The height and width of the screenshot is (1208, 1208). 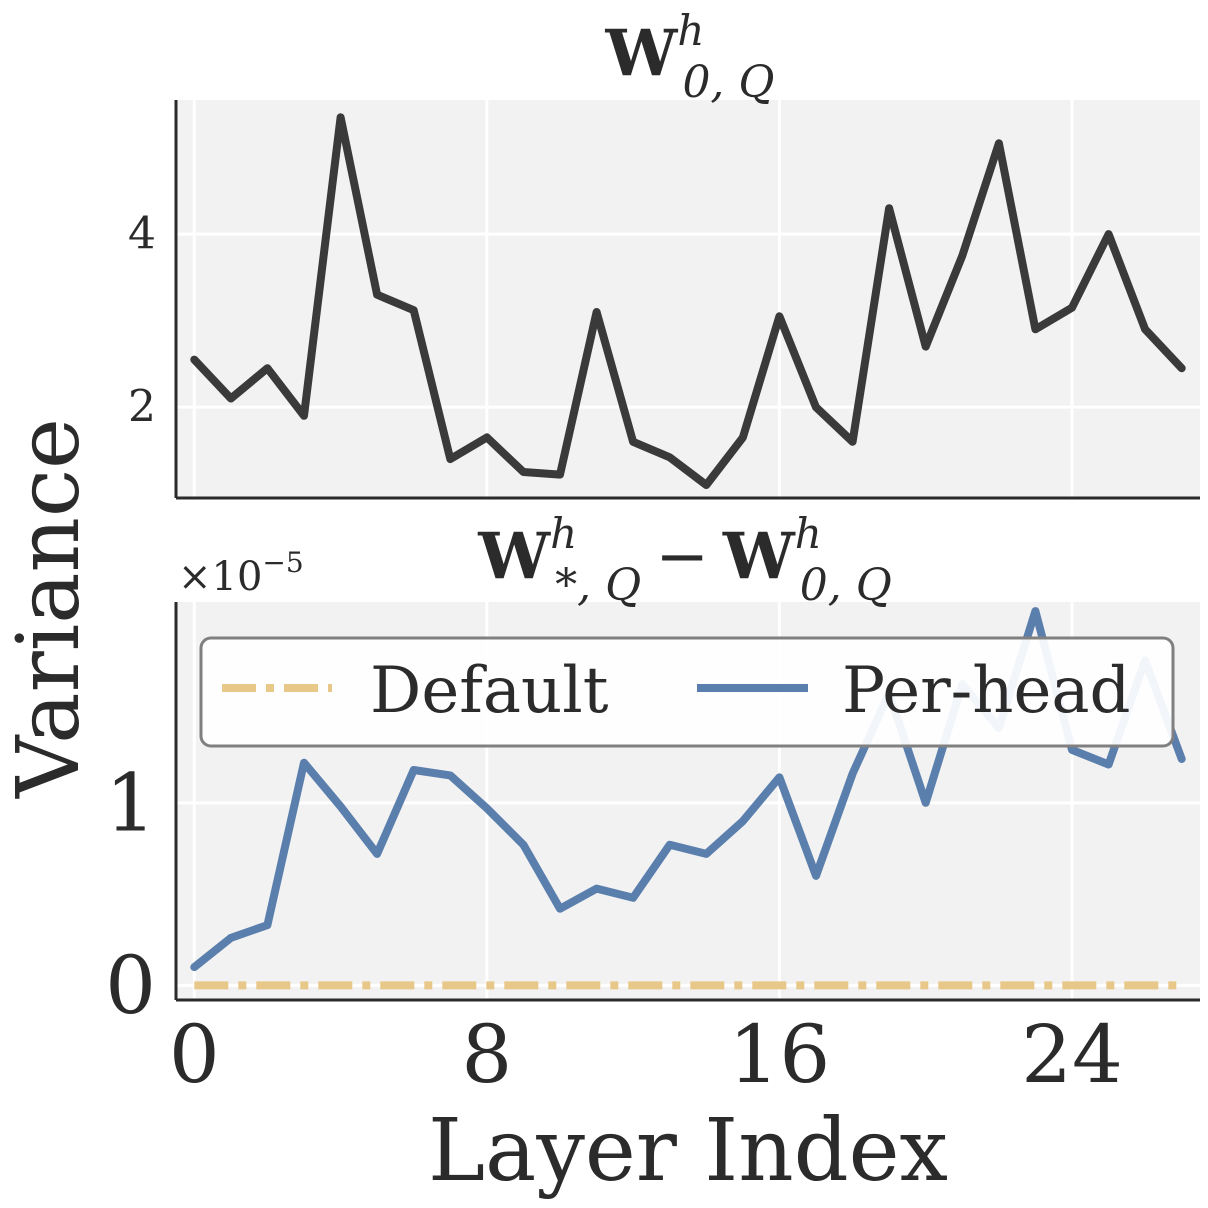 What do you see at coordinates (688, 1151) in the screenshot?
I see `x-axis-label: Layer Index` at bounding box center [688, 1151].